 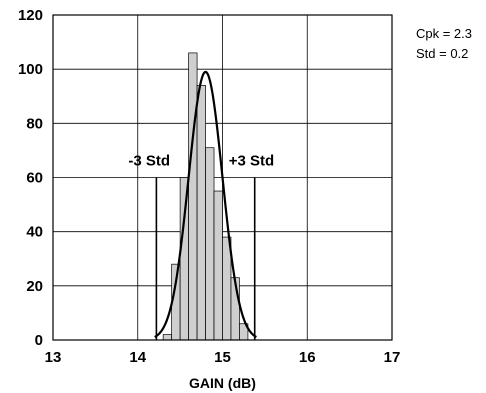 I want to click on y-tick-label: 20, so click(x=34, y=286).